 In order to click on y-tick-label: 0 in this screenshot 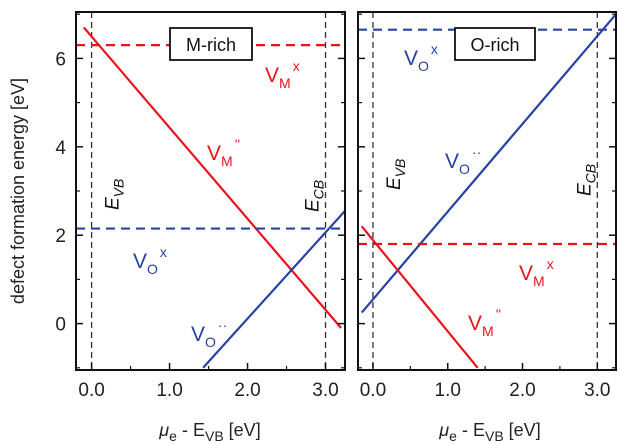, I will do `click(60, 325)`.